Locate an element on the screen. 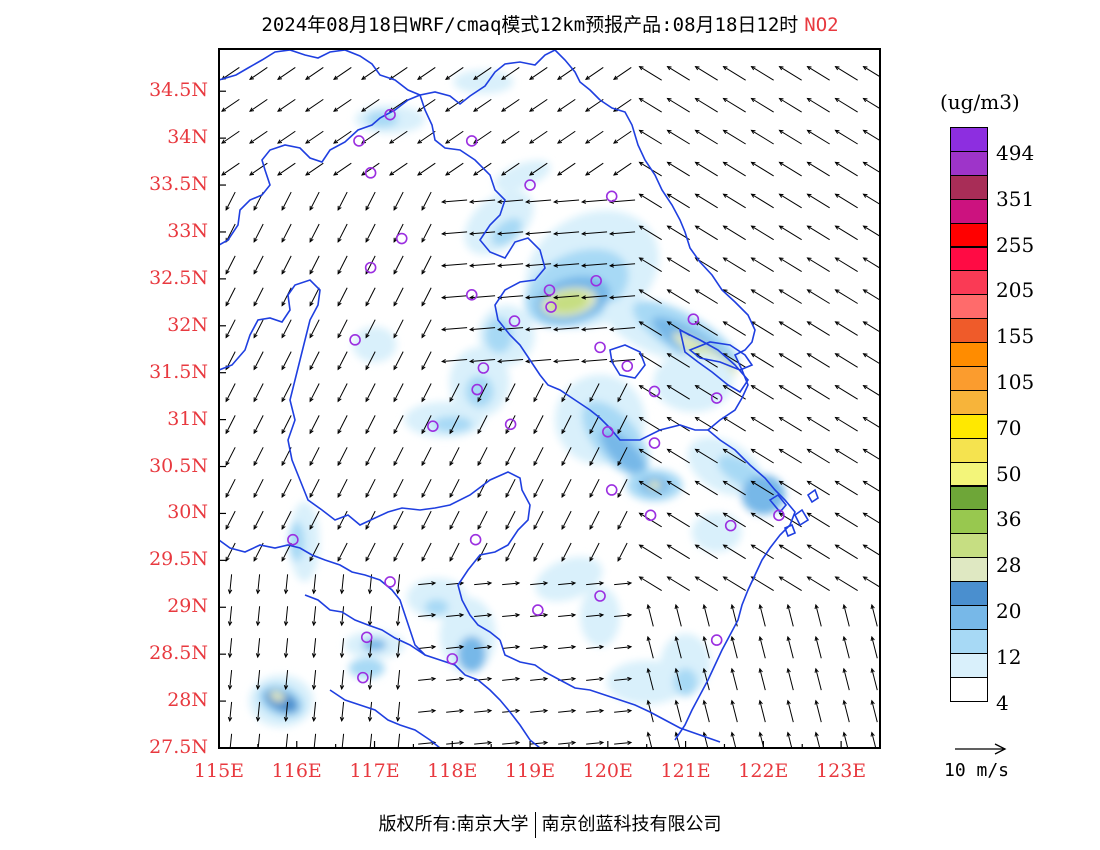 The height and width of the screenshot is (850, 1100). legend-label-3: 205 is located at coordinates (1015, 290).